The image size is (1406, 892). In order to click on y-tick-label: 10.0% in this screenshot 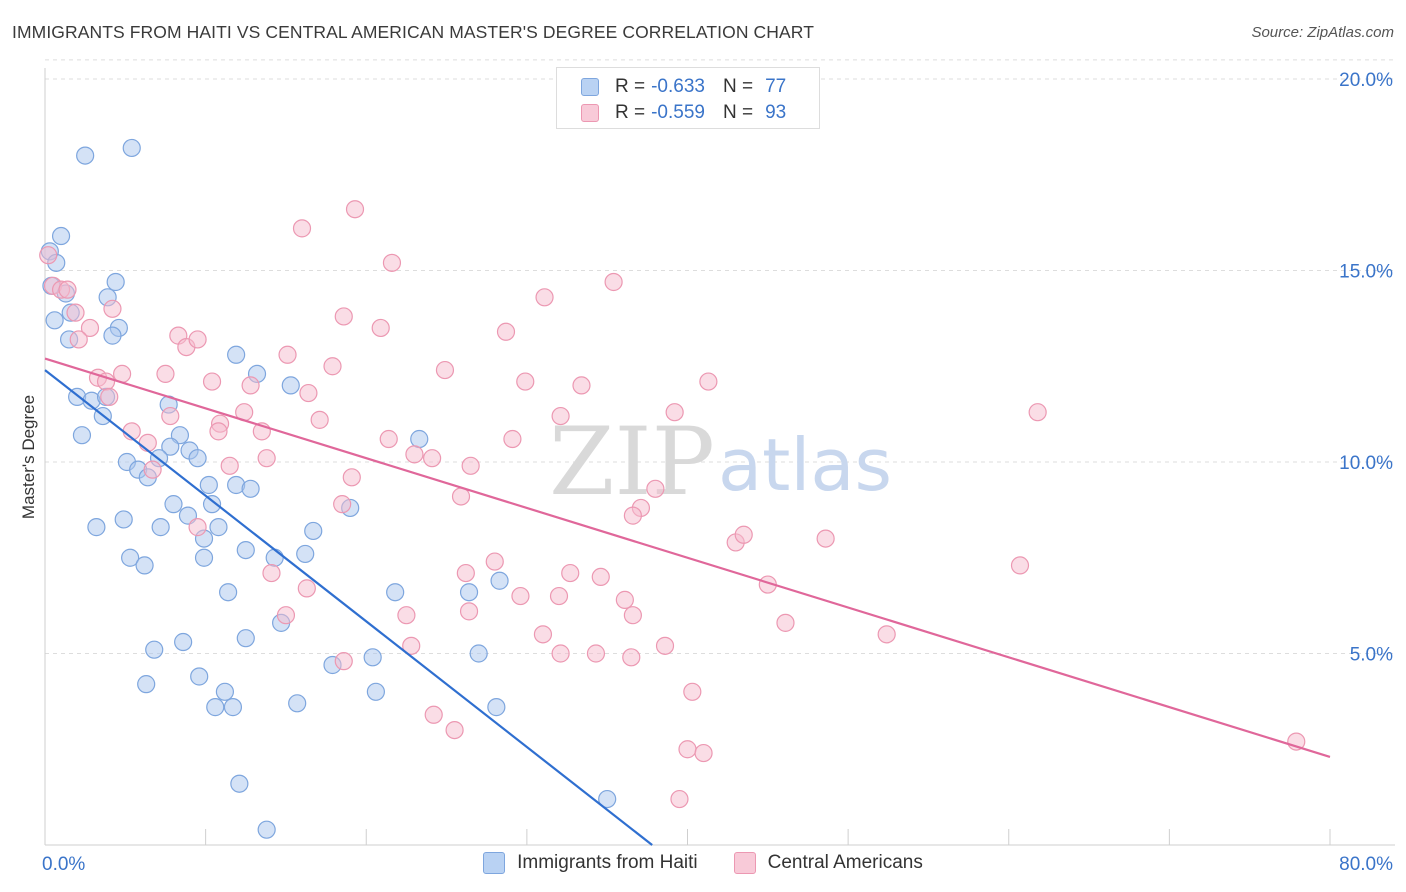, I will do `click(1366, 463)`.